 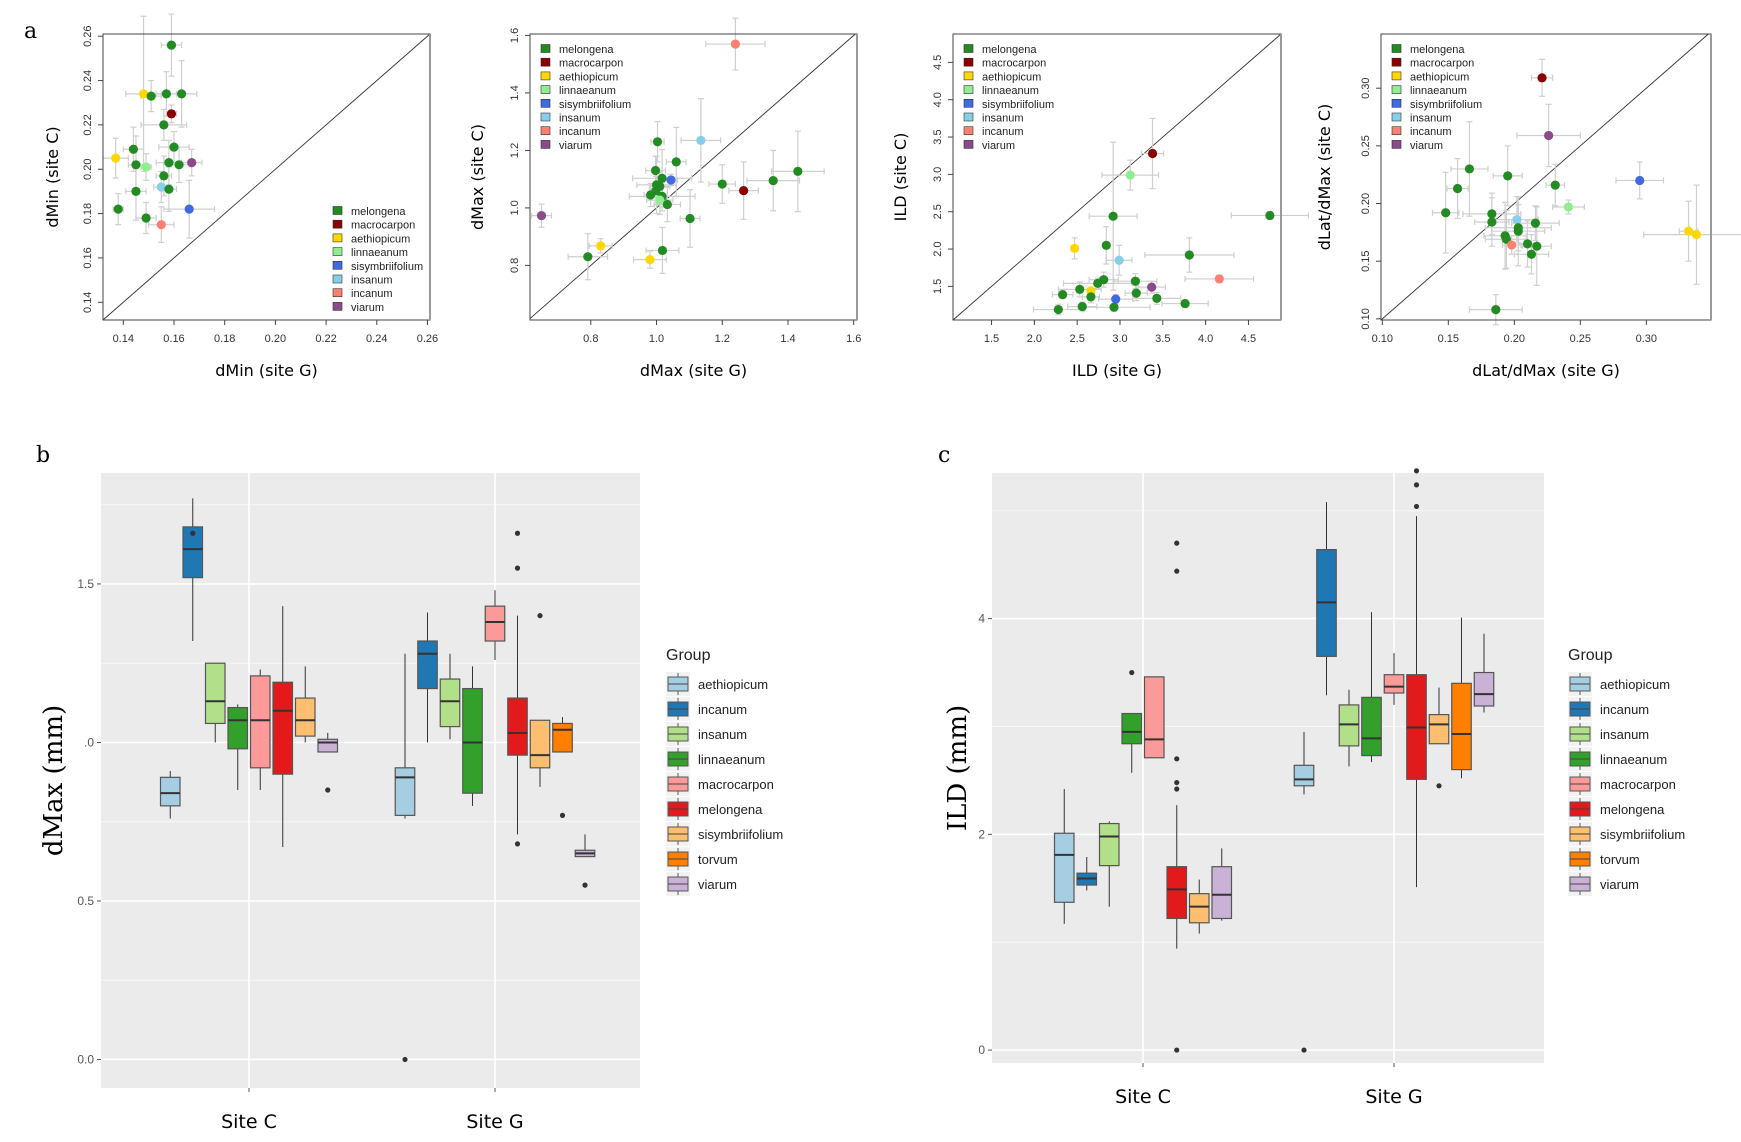 What do you see at coordinates (968, 76) in the screenshot?
I see `legend-swatch-aethiopicum` at bounding box center [968, 76].